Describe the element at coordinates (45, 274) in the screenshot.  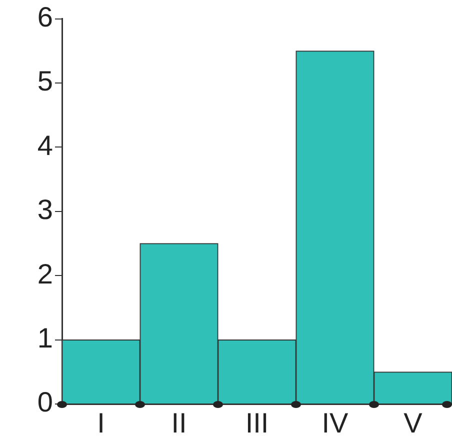
I see `y-tick-label: 2` at that location.